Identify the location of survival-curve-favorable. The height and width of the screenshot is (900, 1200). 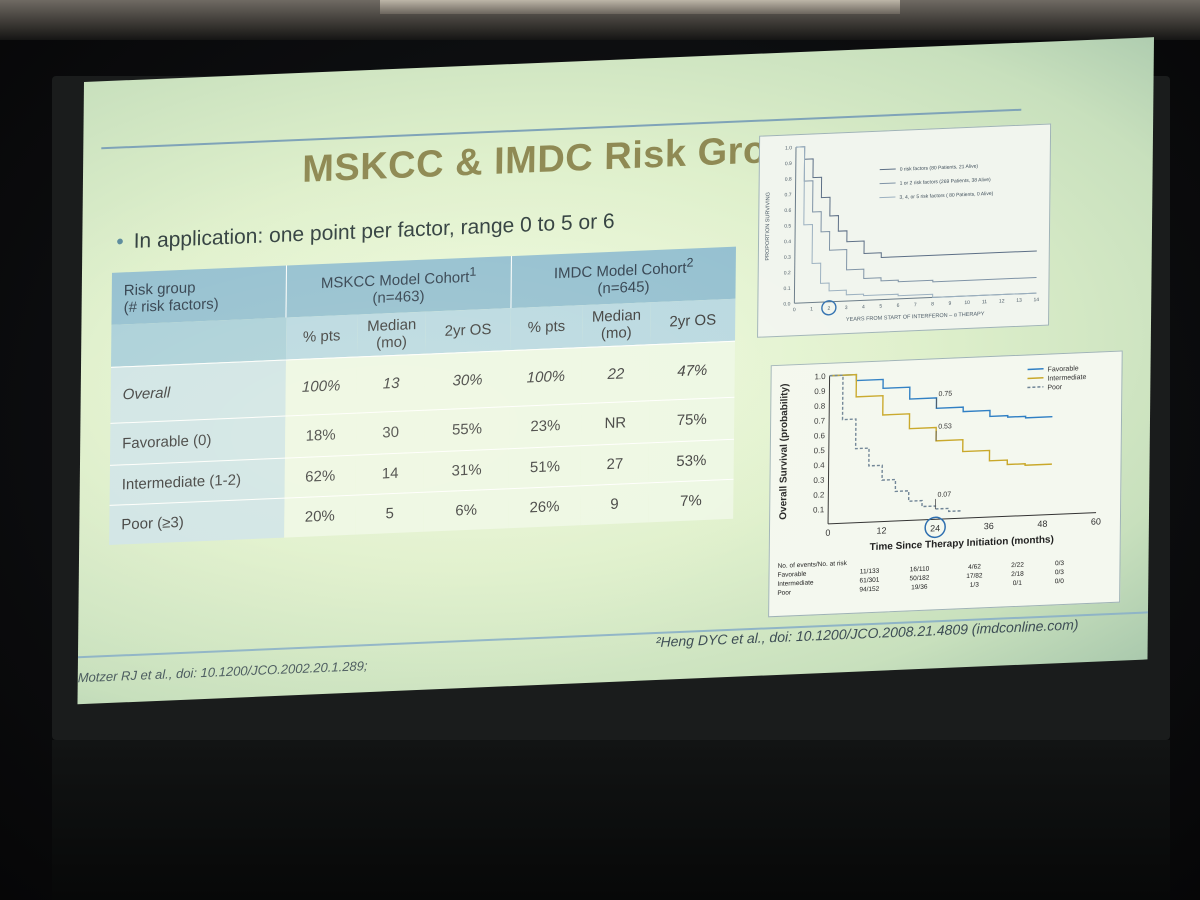
(941, 396).